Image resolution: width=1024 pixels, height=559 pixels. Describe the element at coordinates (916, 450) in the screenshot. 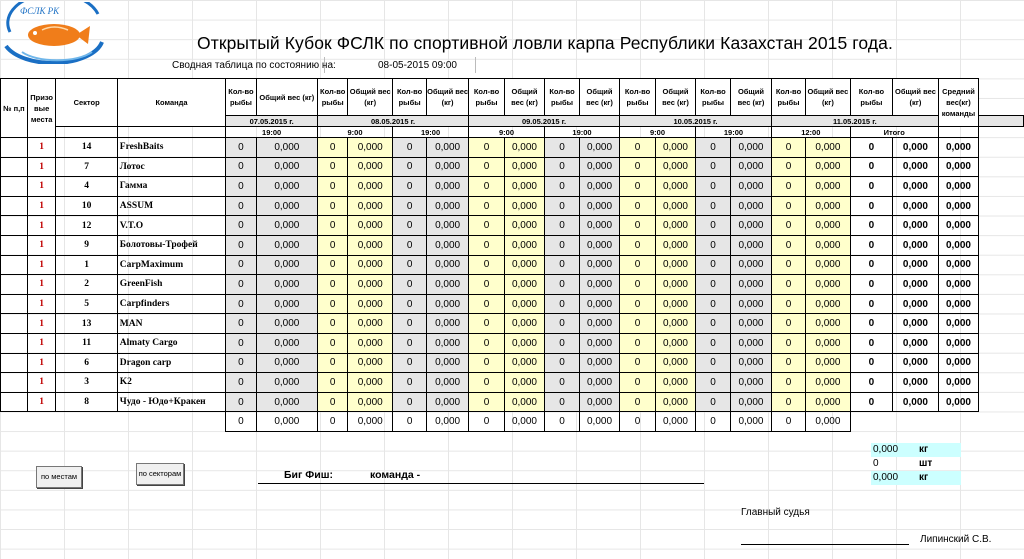

I see `summary-total-weight: 0,000` at that location.